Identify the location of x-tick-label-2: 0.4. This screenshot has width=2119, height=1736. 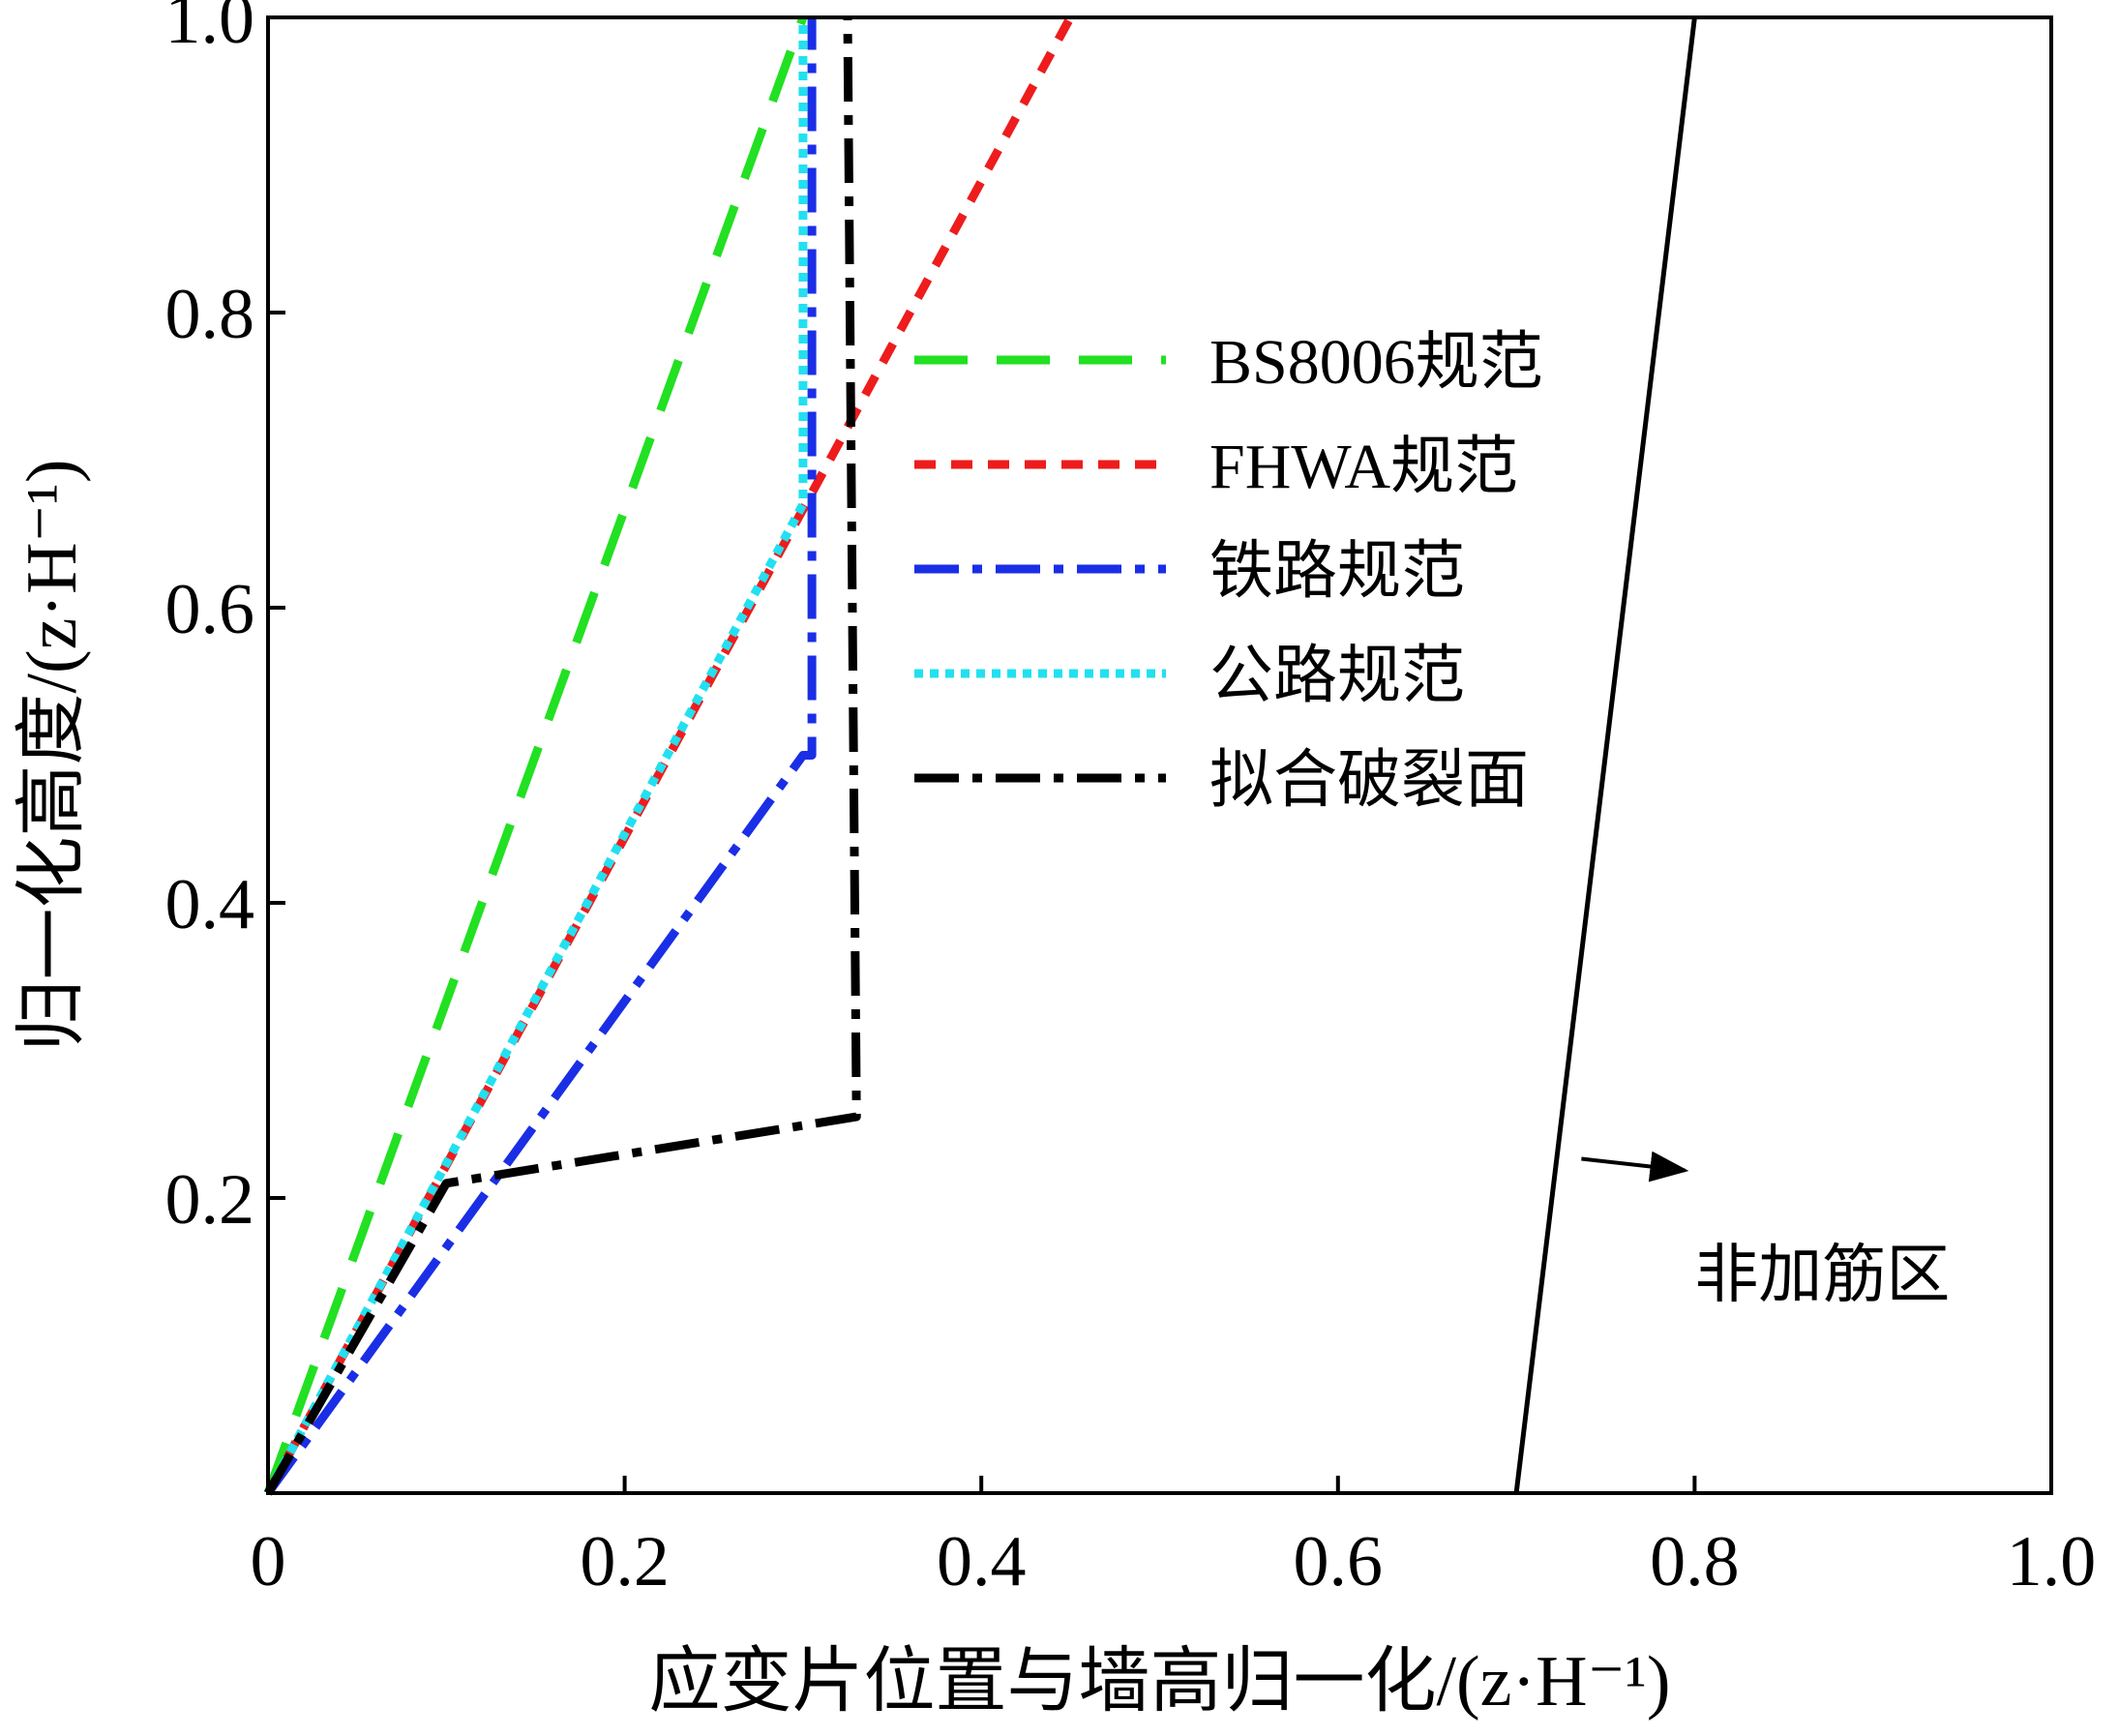
(982, 1561).